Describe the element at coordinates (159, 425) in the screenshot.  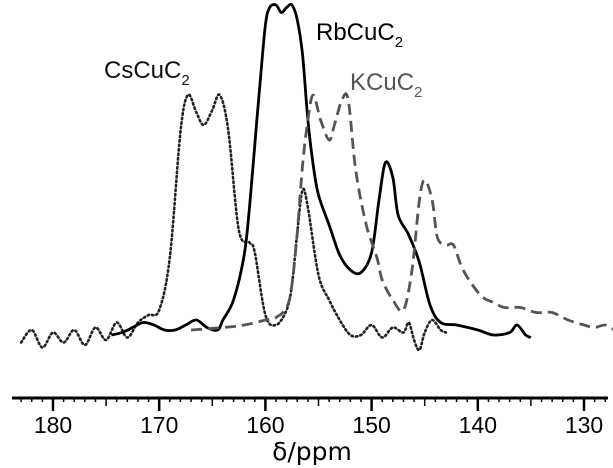
I see `x-tick-label: 170` at that location.